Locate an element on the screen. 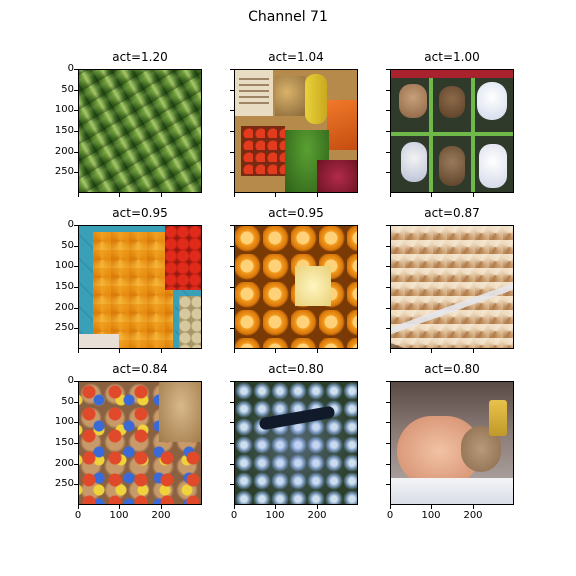 The width and height of the screenshot is (576, 576). panel-image-vegetables-market is located at coordinates (296, 131).